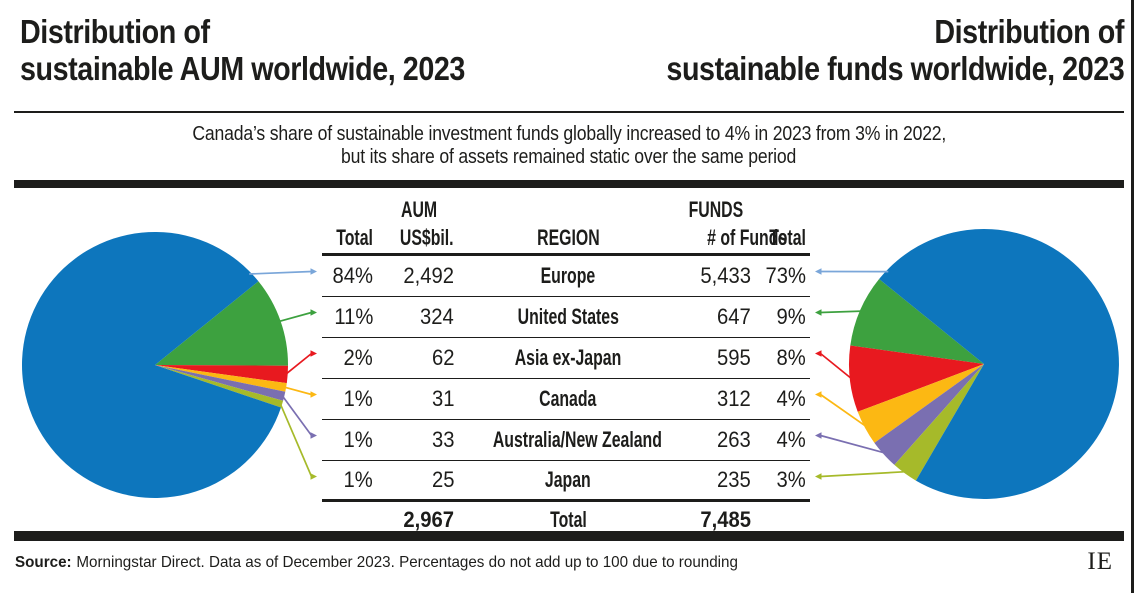 The image size is (1137, 593). Describe the element at coordinates (354, 237) in the screenshot. I see `col-header-aum-total: Total` at that location.